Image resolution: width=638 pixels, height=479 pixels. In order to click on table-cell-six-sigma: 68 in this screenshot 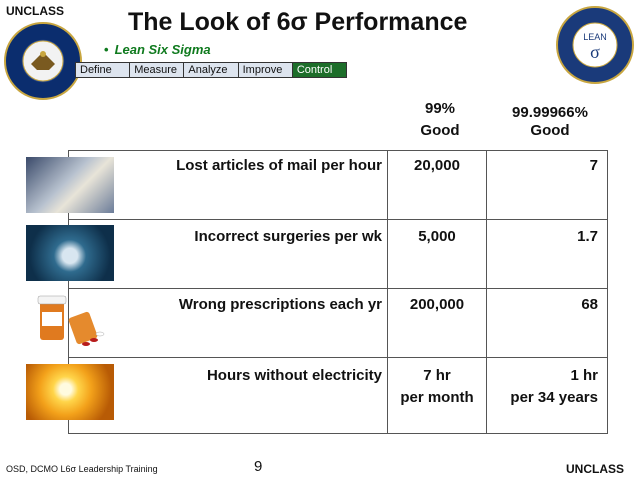, I will do `click(589, 304)`.